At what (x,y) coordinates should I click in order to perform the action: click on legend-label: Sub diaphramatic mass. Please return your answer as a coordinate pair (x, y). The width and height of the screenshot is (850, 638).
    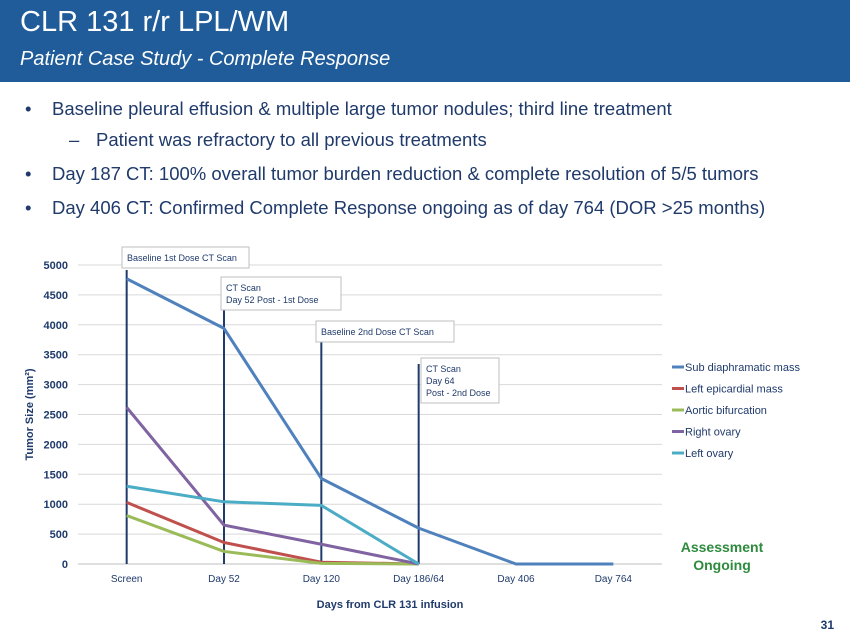
    Looking at the image, I should click on (742, 368).